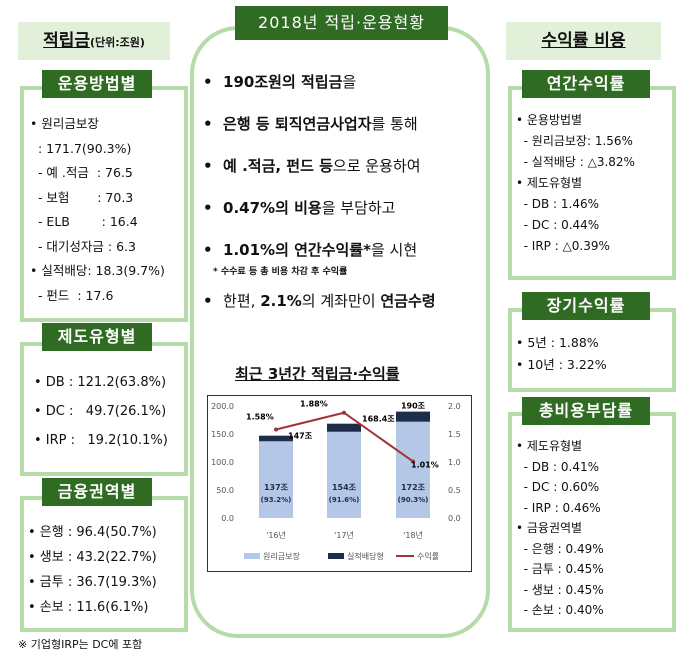  I want to click on legend-label: 실적배당형, so click(365, 556).